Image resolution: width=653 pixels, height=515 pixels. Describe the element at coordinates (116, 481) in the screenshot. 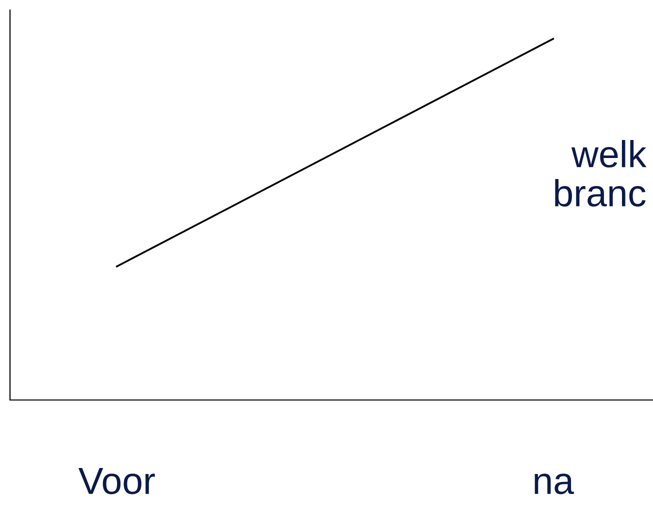

I see `x-tick-label: Voor` at that location.